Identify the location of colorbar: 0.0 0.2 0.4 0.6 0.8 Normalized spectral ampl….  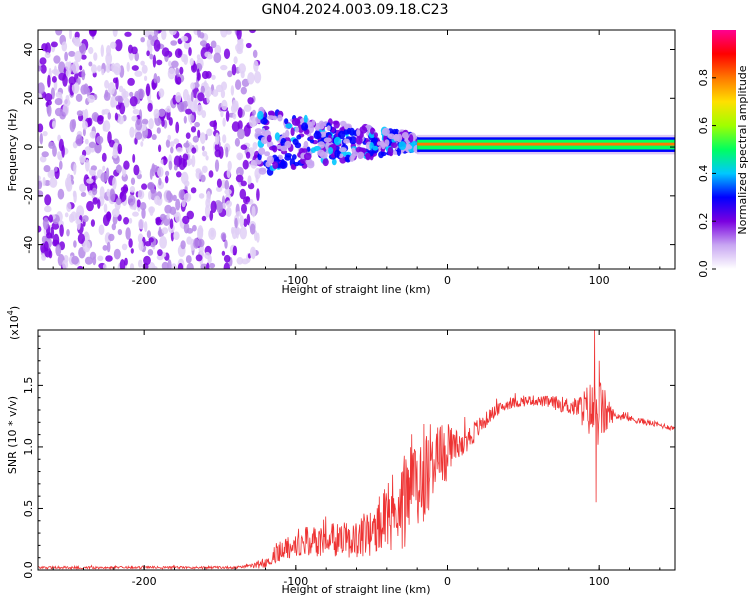
(723, 154).